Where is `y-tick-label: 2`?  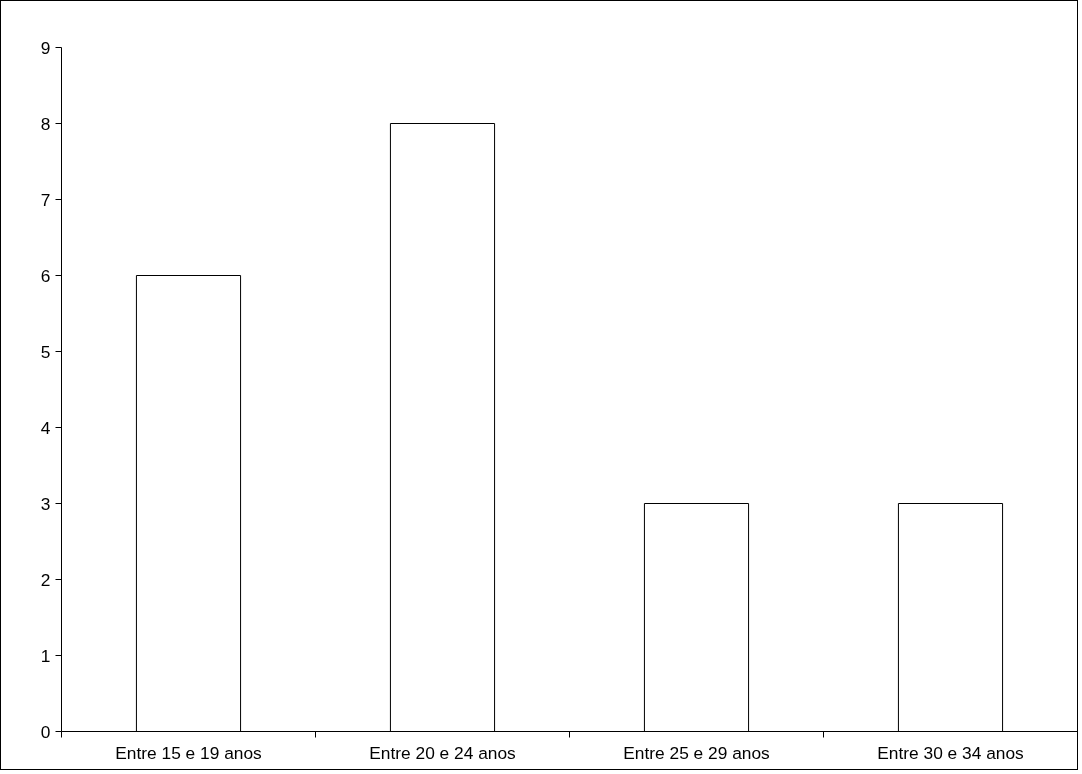
y-tick-label: 2 is located at coordinates (45, 579).